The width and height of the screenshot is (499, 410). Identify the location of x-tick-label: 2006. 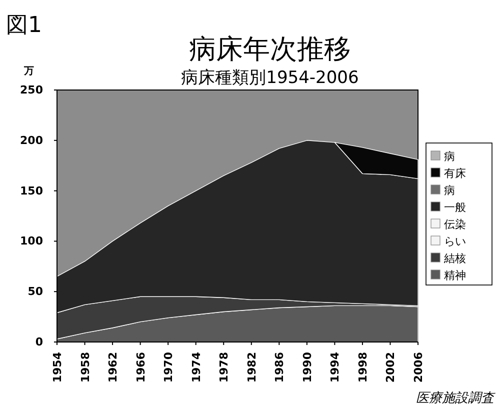
(418, 367).